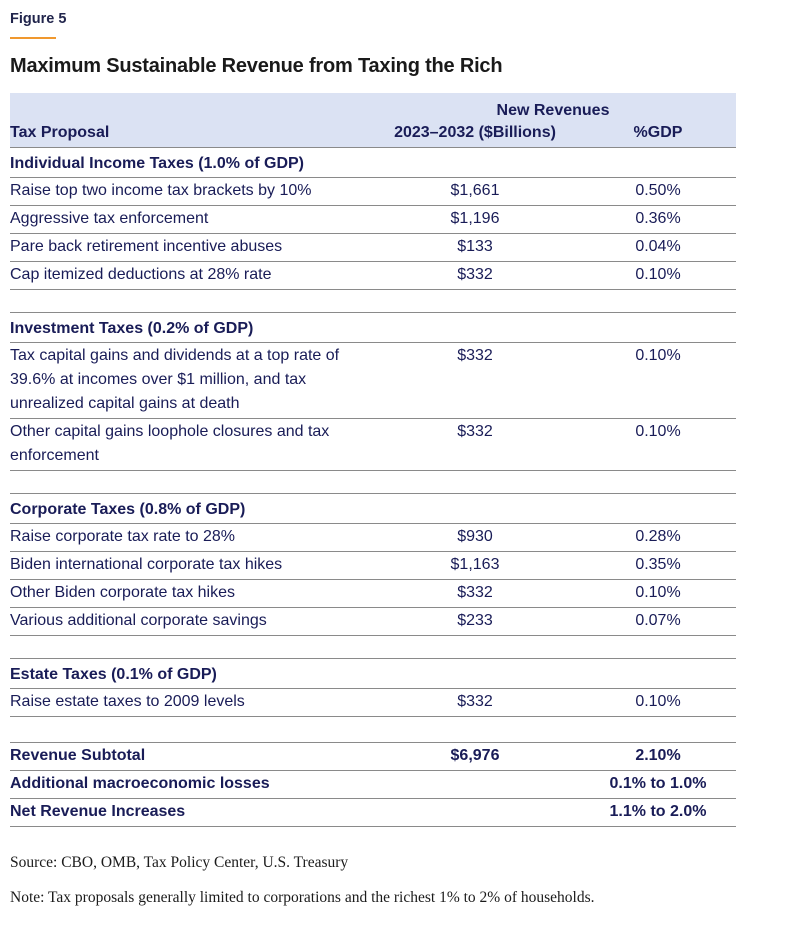 Image resolution: width=799 pixels, height=952 pixels. I want to click on section-header-investment: Investment Taxes (0.2% of GDP), so click(373, 327).